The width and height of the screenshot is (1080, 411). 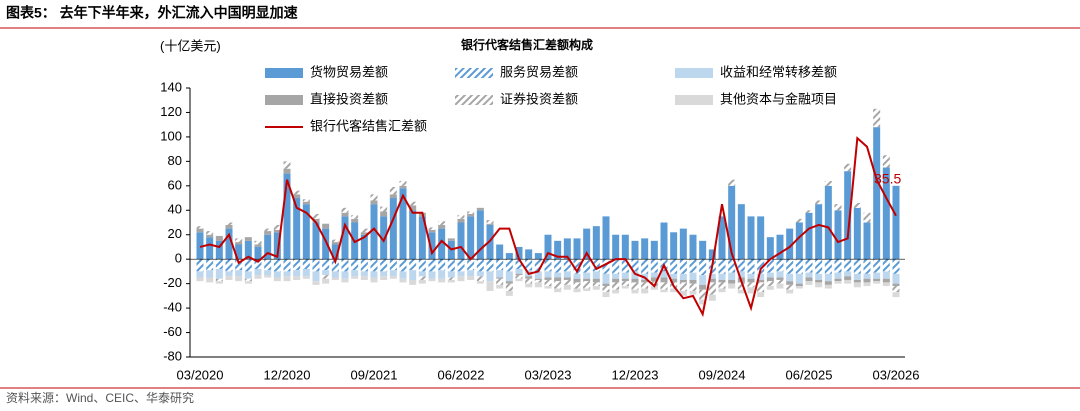 What do you see at coordinates (778, 98) in the screenshot?
I see `legend-label: 其他资本与金融项目` at bounding box center [778, 98].